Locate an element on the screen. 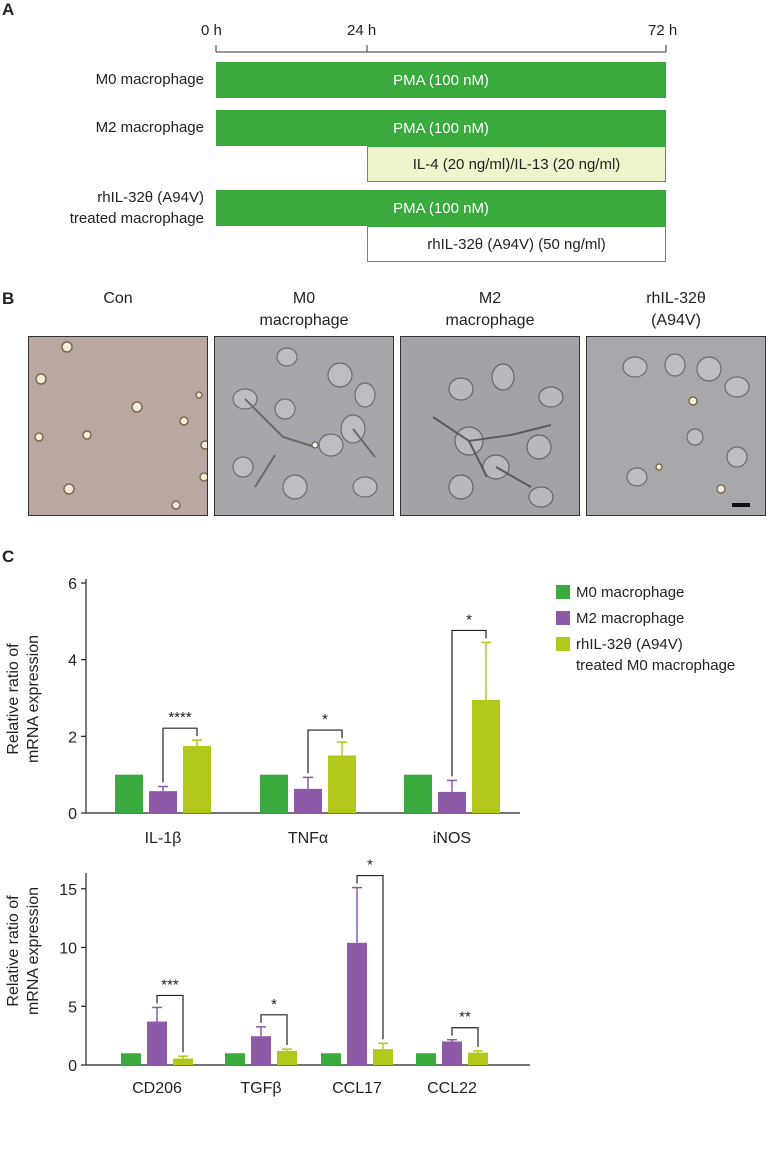 The image size is (768, 1173). timeline-row-label-rh-line2: treated macrophage is located at coordinates (136, 218).